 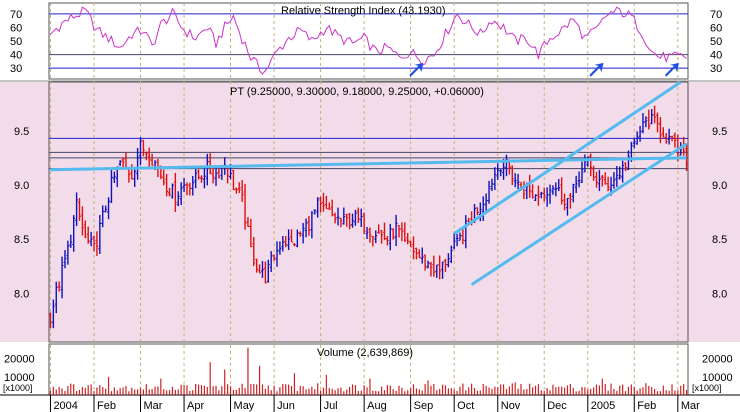 What do you see at coordinates (717, 360) in the screenshot?
I see `volume-y-tick-right: 20000` at bounding box center [717, 360].